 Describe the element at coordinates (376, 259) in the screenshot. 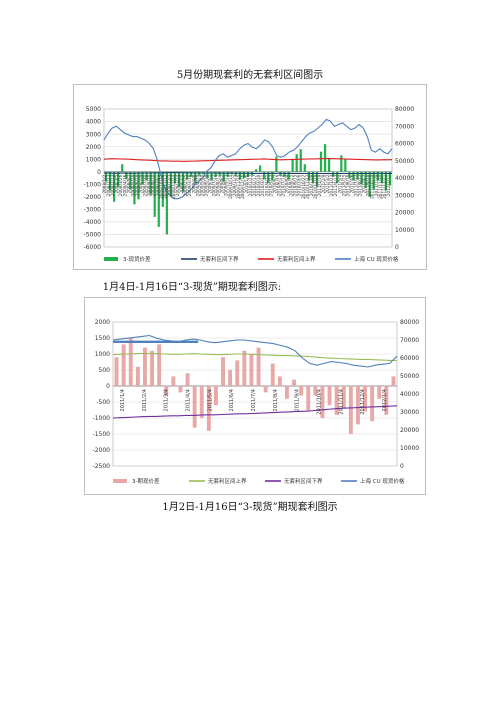

I see `legend-label: 上海 CU 现货价格` at that location.